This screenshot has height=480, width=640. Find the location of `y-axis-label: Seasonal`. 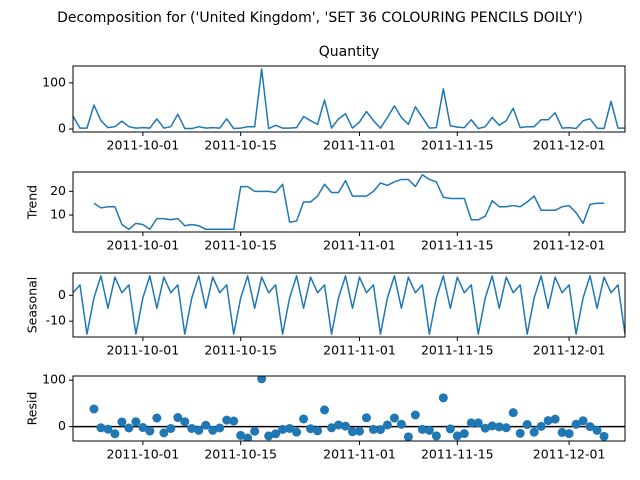

y-axis-label: Seasonal is located at coordinates (32, 305).